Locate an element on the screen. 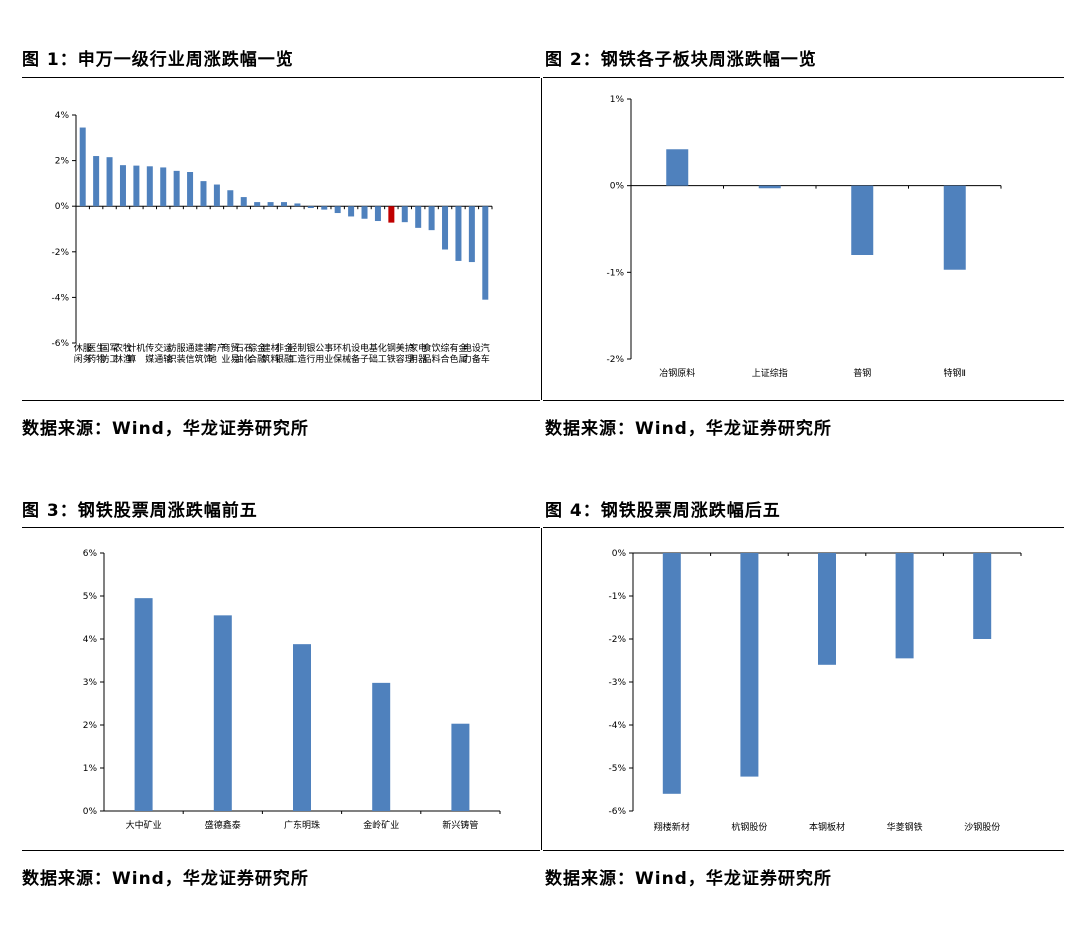  fig1-x-label-char: 汽 is located at coordinates (485, 348).